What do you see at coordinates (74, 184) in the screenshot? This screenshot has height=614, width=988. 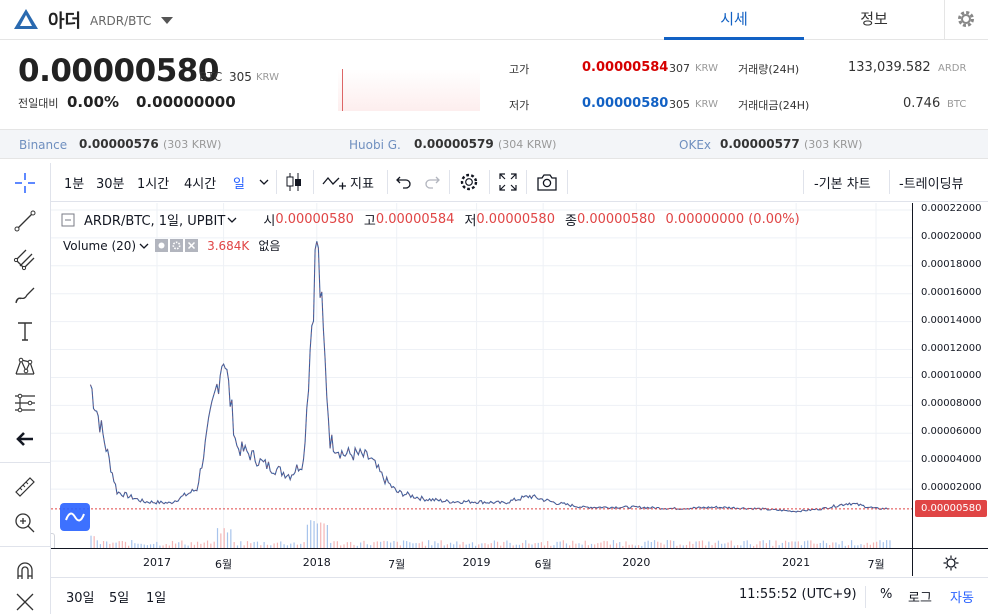 I see `interval-1m: 1분` at bounding box center [74, 184].